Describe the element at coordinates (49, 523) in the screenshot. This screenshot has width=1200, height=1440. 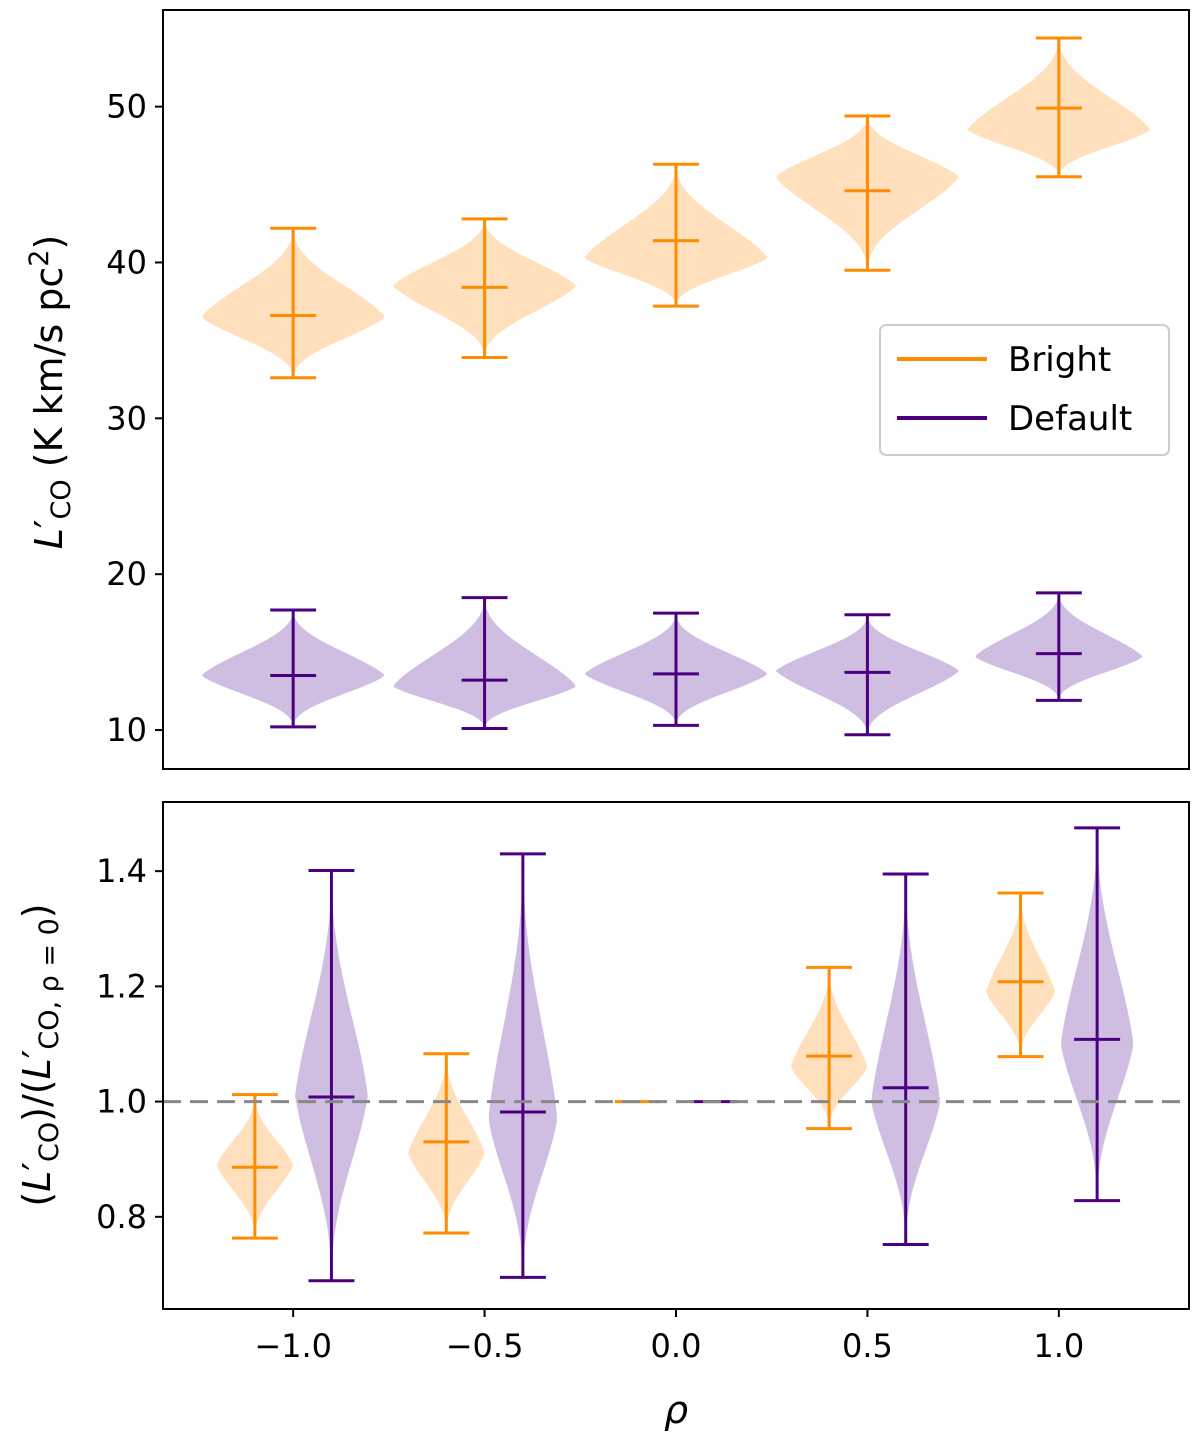
I see `top-y-title-prime: ′` at that location.